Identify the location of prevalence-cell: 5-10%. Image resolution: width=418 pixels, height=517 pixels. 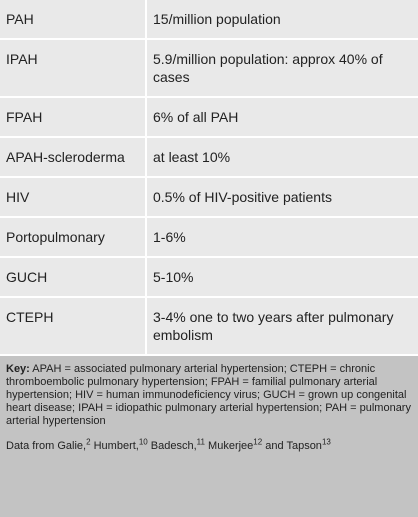
(281, 277).